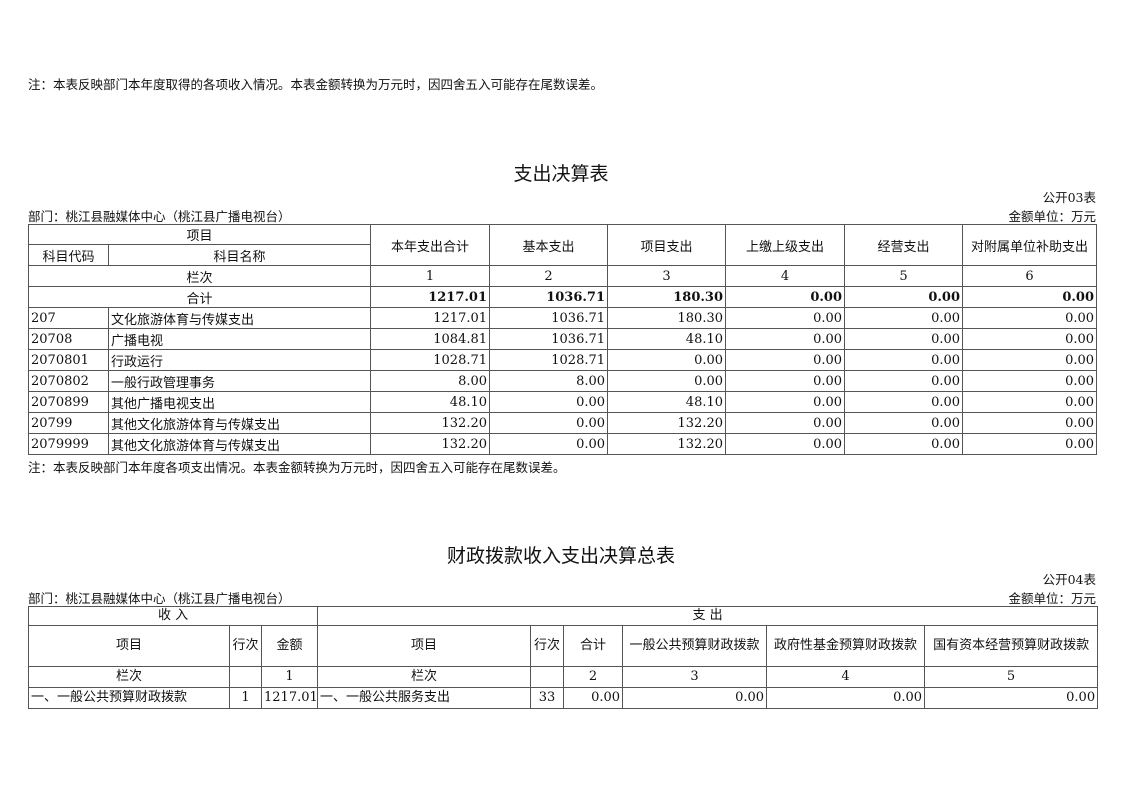  Describe the element at coordinates (68, 381) in the screenshot. I see `row-code: 2070802` at that location.